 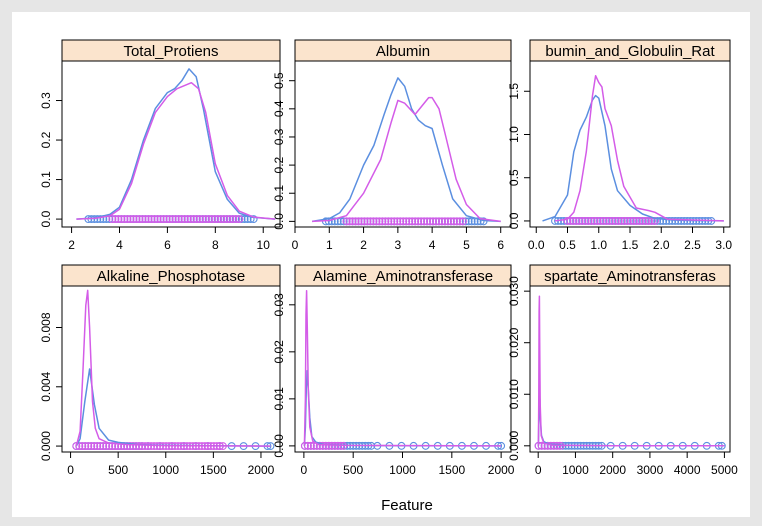 I want to click on y-tick-label: 0.01, so click(x=279, y=399).